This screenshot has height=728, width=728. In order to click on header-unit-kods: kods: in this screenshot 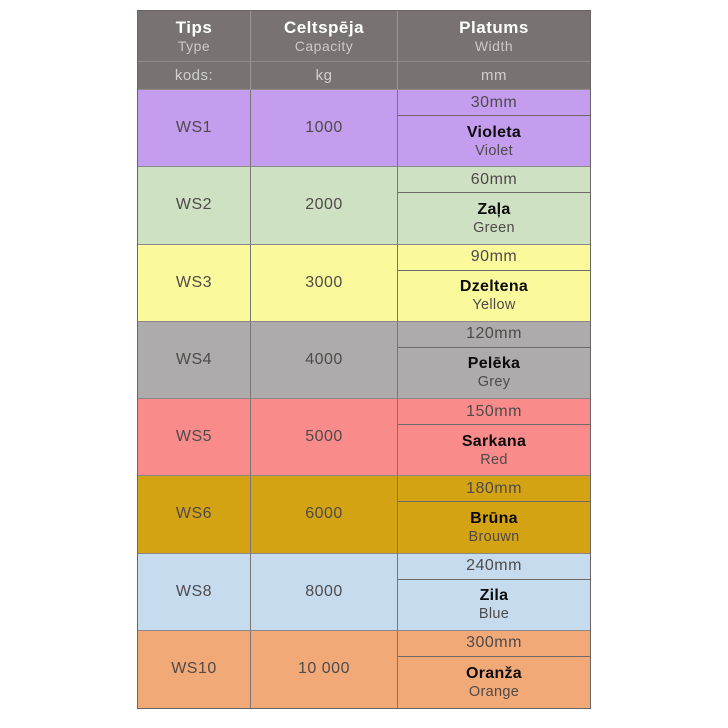, I will do `click(194, 75)`.